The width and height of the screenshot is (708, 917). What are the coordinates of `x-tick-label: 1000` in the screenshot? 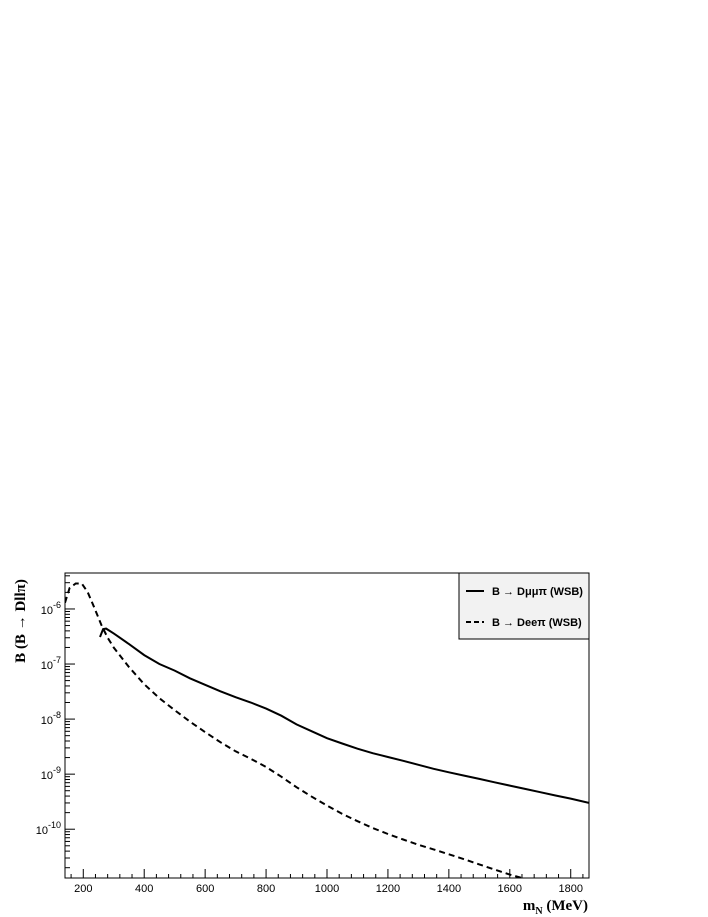 It's located at (327, 889).